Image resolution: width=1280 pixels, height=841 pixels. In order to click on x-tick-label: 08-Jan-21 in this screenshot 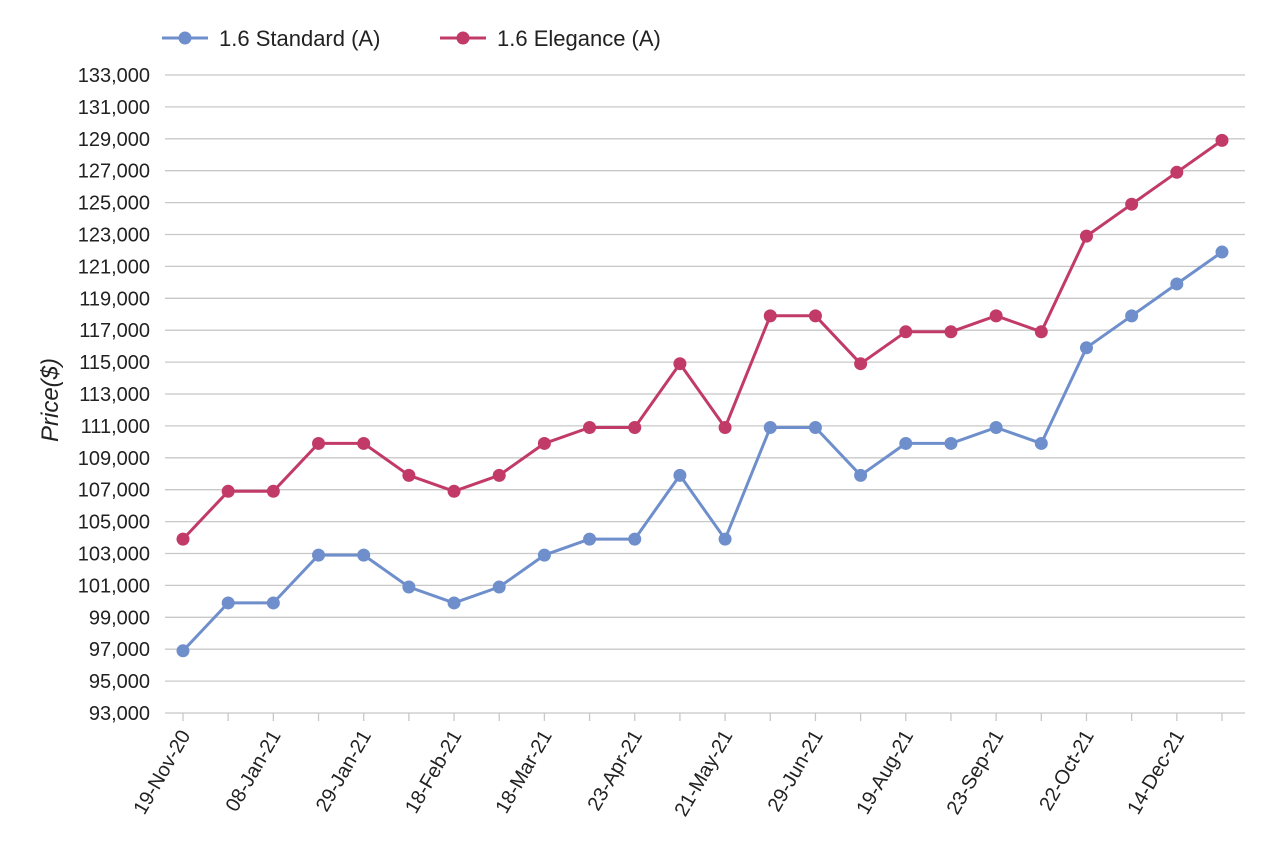, I will do `click(254, 771)`.